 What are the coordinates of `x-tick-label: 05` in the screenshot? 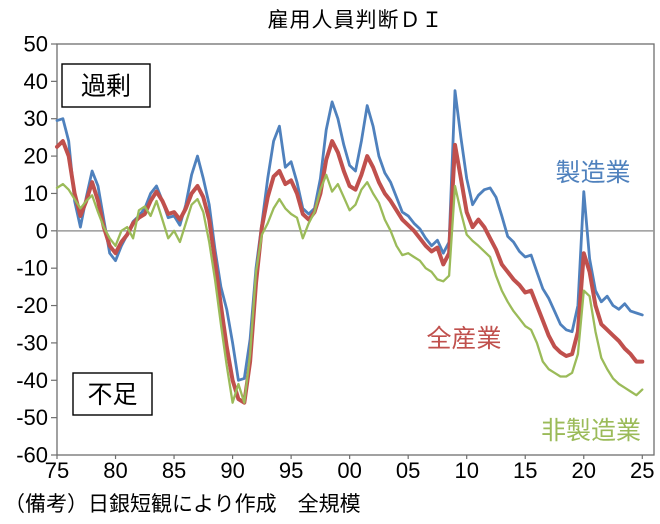 It's located at (408, 470).